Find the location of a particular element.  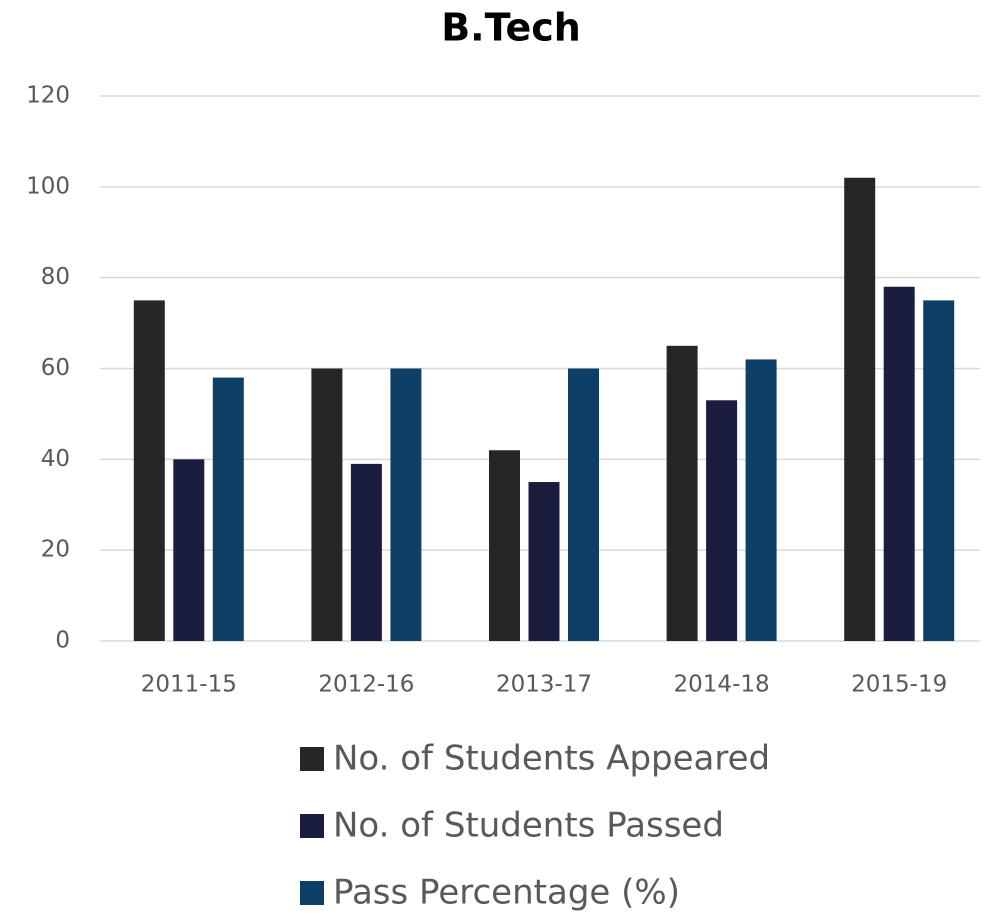

legend-label: No. of Students Appeared is located at coordinates (551, 759).